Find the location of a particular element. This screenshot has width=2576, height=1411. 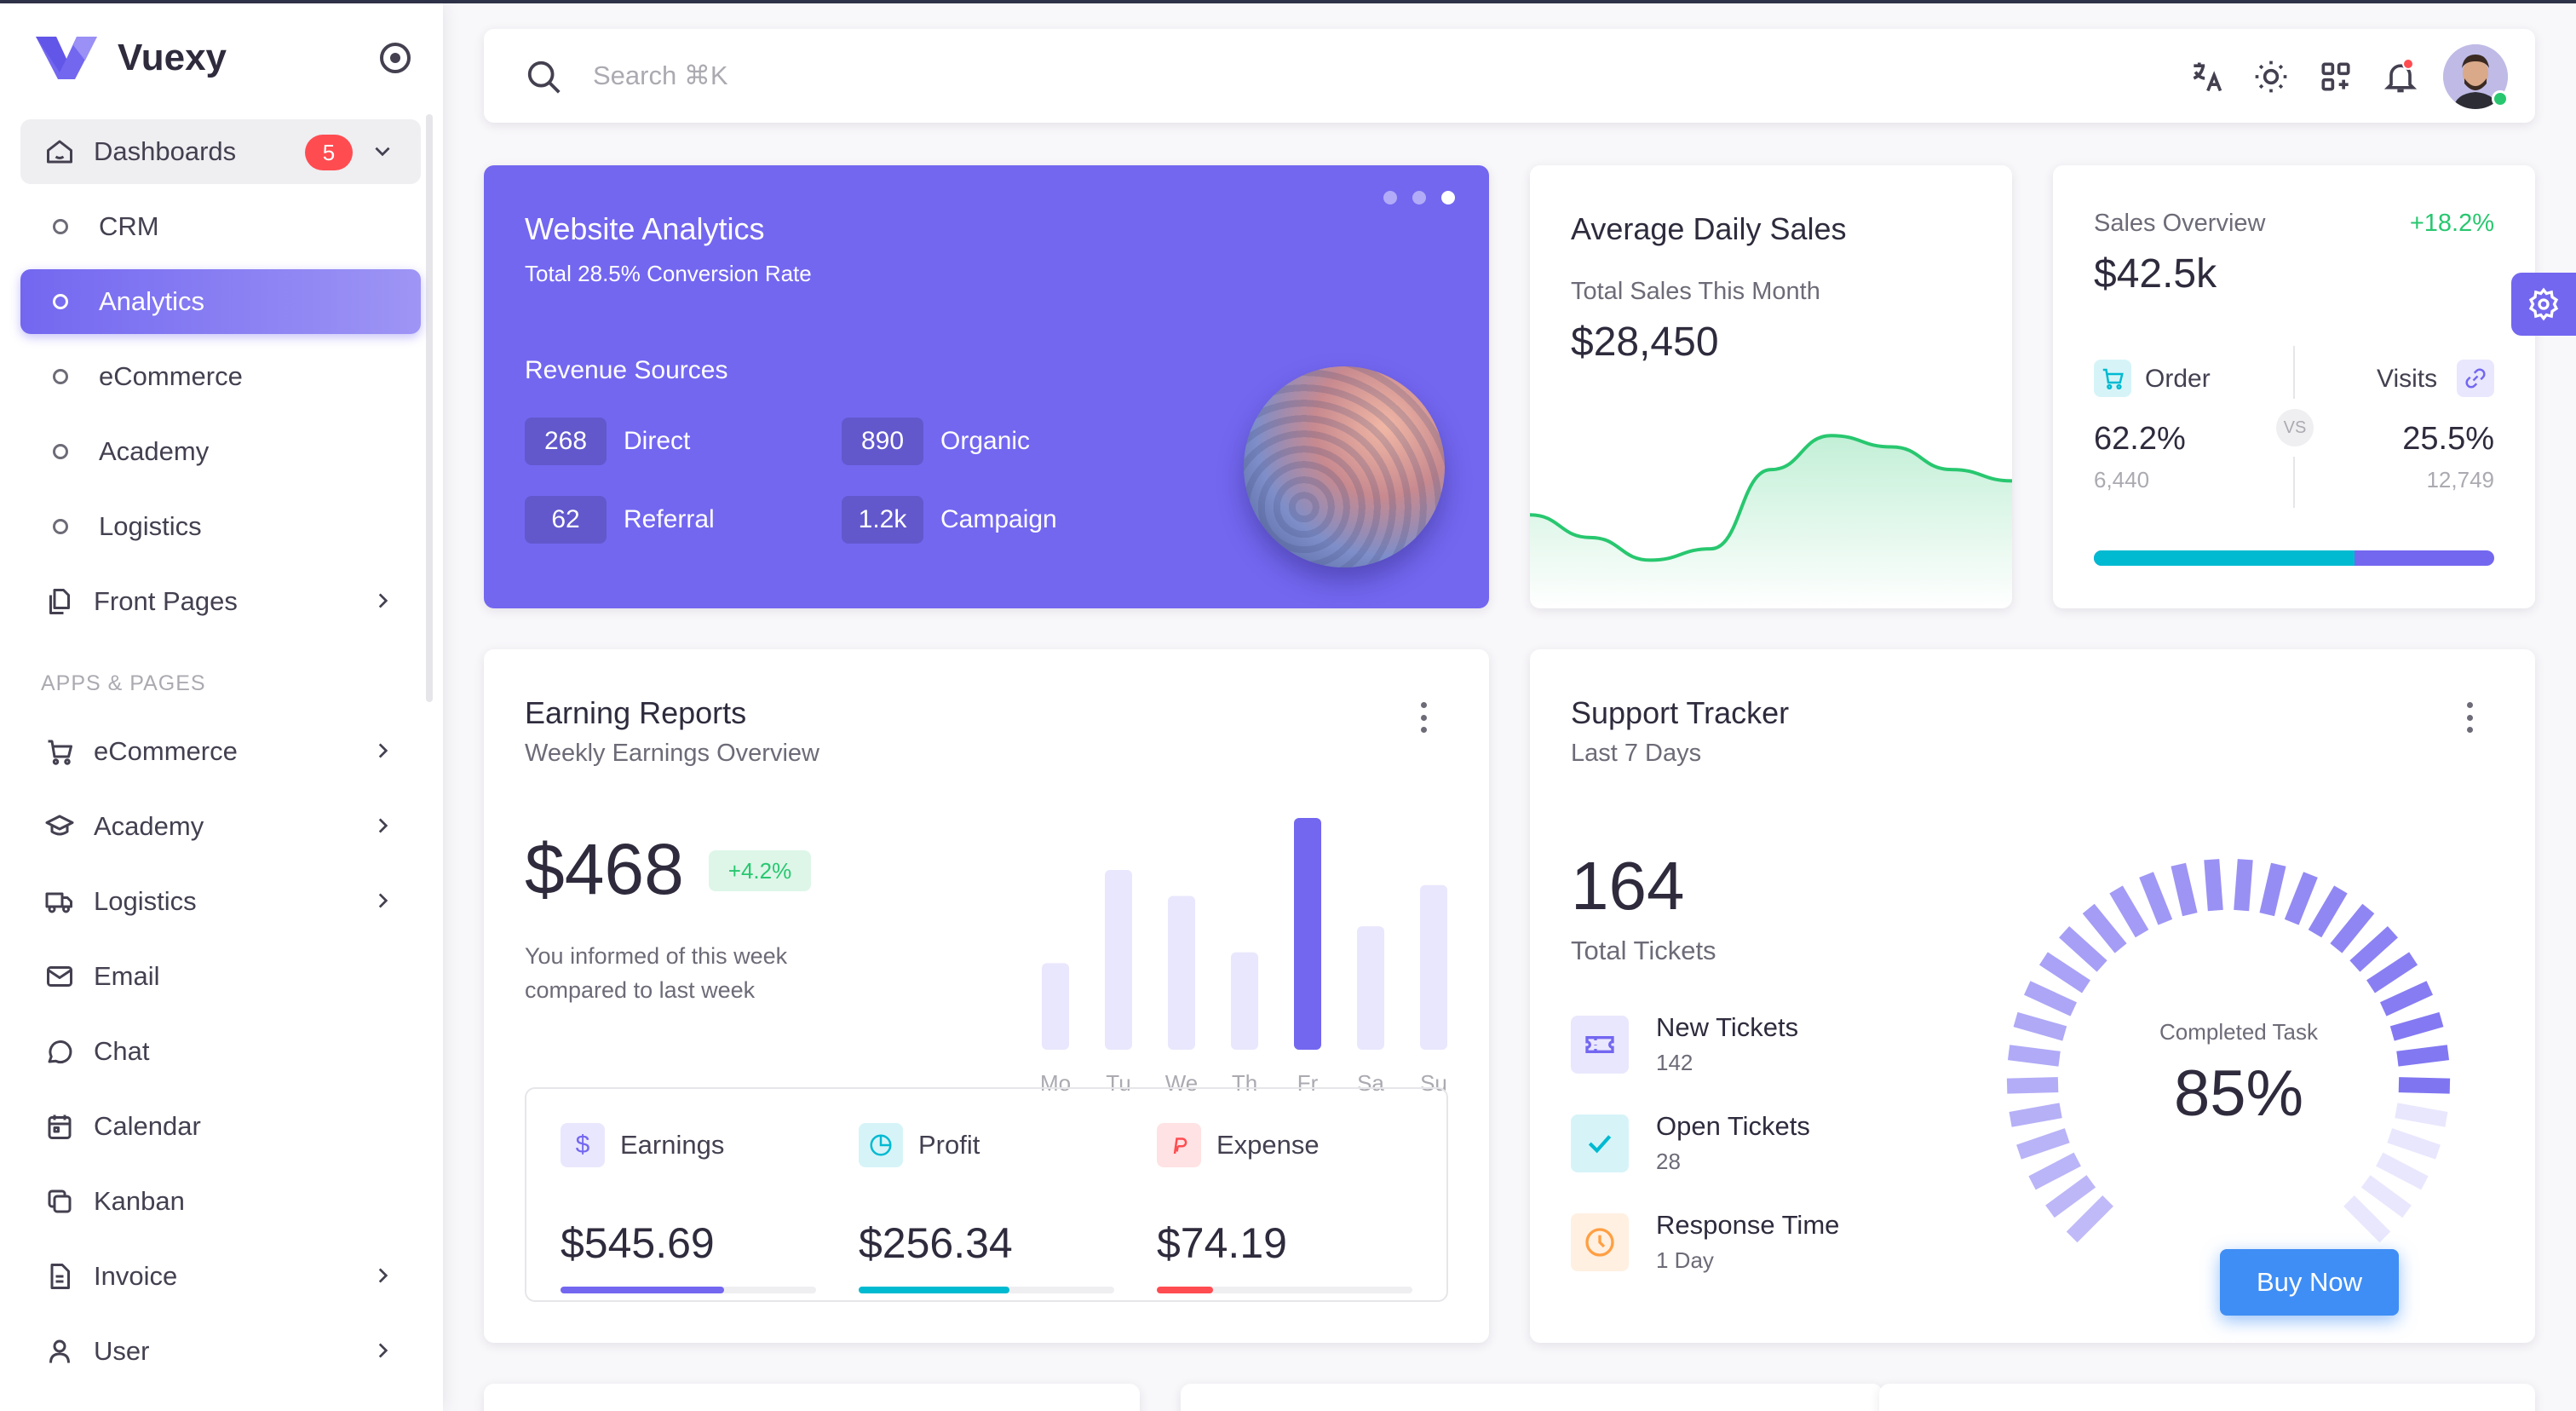

sidebar-item-front-pages: Front Pages is located at coordinates (221, 601).